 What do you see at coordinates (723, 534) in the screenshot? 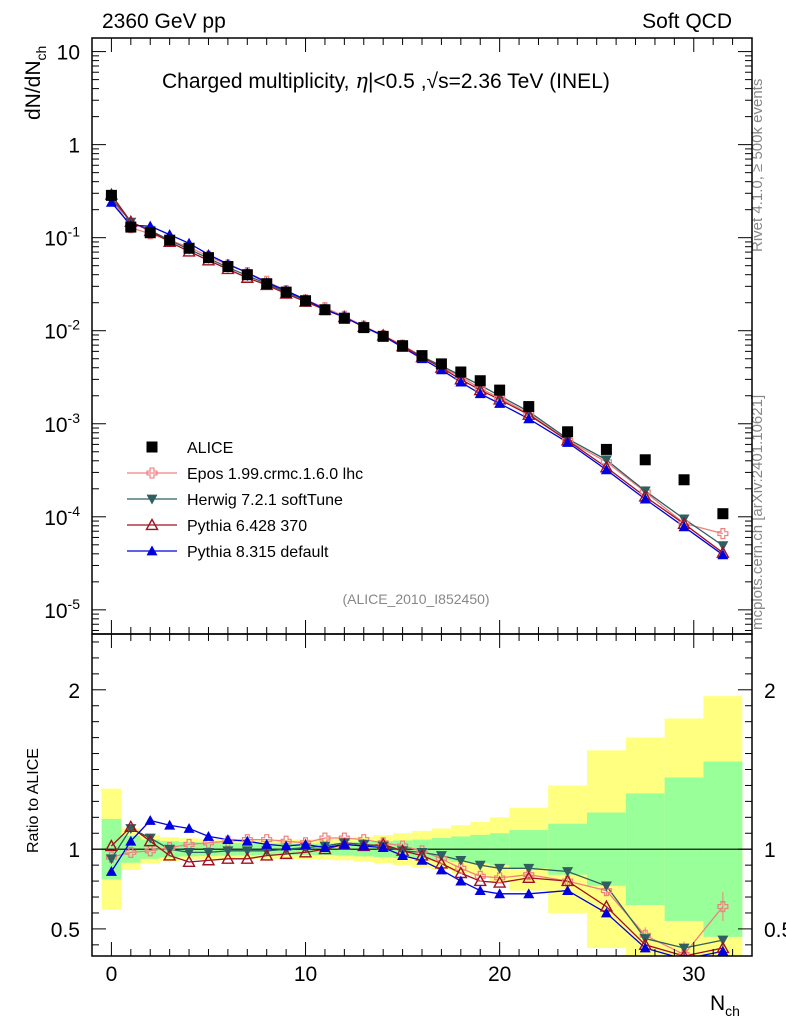
I see `point-epos` at bounding box center [723, 534].